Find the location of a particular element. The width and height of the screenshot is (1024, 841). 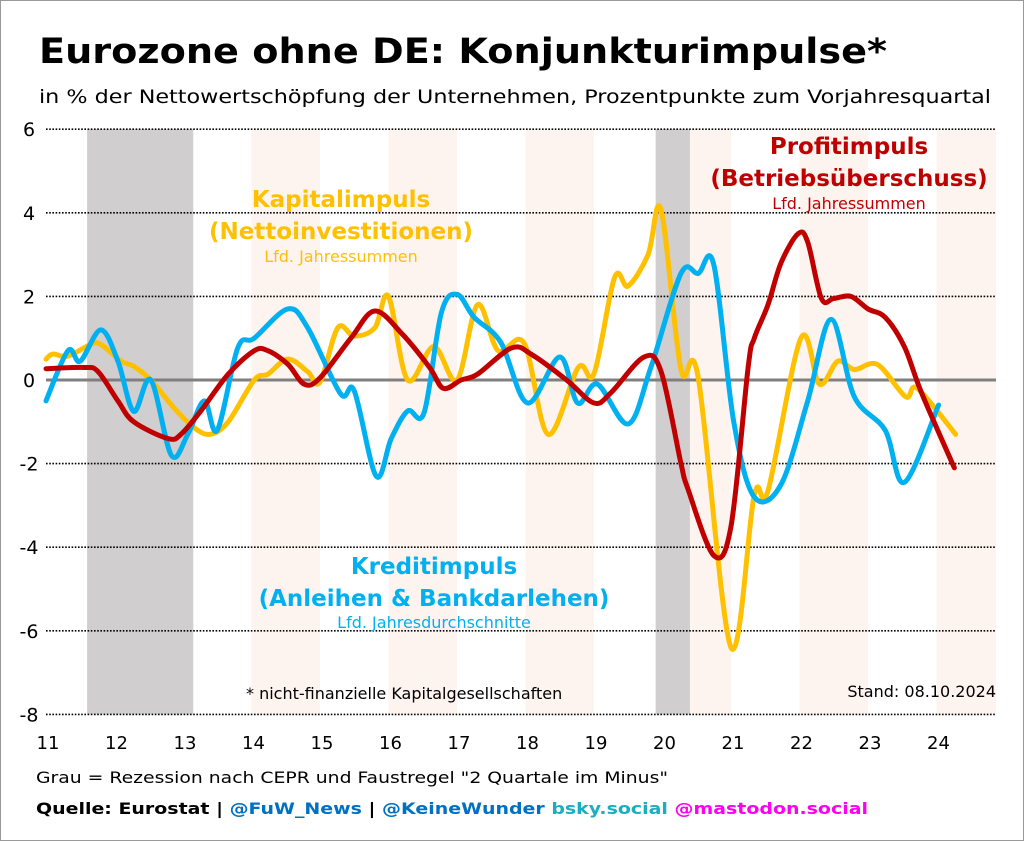

x-tick-label: 20 is located at coordinates (664, 743).